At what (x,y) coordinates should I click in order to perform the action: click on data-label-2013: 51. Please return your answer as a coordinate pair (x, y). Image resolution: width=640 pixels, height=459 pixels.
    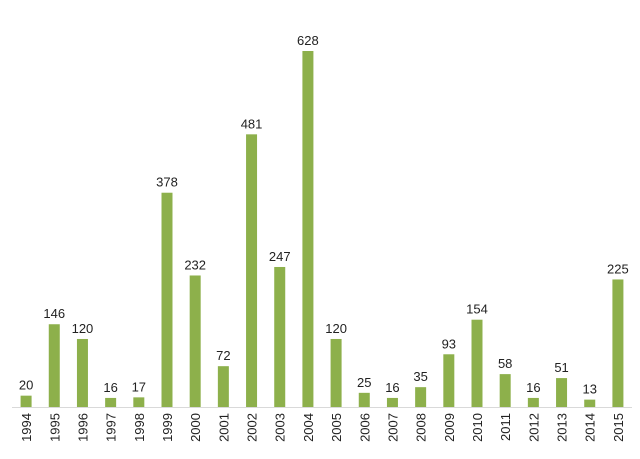
    Looking at the image, I should click on (561, 367).